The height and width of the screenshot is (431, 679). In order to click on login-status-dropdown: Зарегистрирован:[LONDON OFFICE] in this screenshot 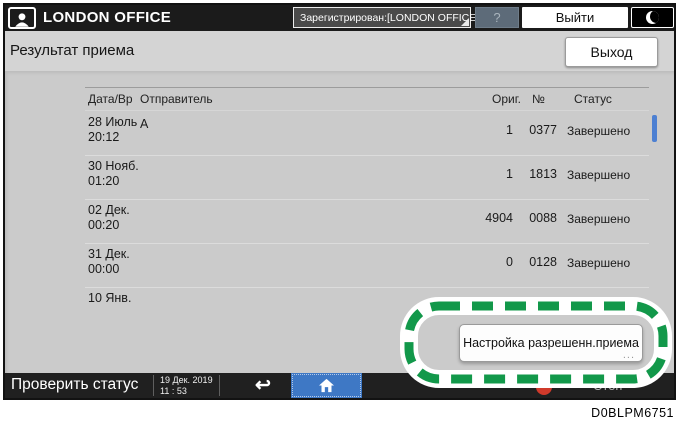, I will do `click(386, 17)`.